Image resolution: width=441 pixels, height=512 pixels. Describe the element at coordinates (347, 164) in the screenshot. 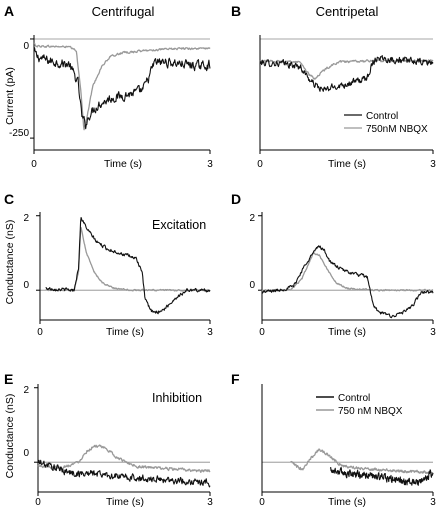

I see `panel-b-xlabel: Time (s)` at that location.